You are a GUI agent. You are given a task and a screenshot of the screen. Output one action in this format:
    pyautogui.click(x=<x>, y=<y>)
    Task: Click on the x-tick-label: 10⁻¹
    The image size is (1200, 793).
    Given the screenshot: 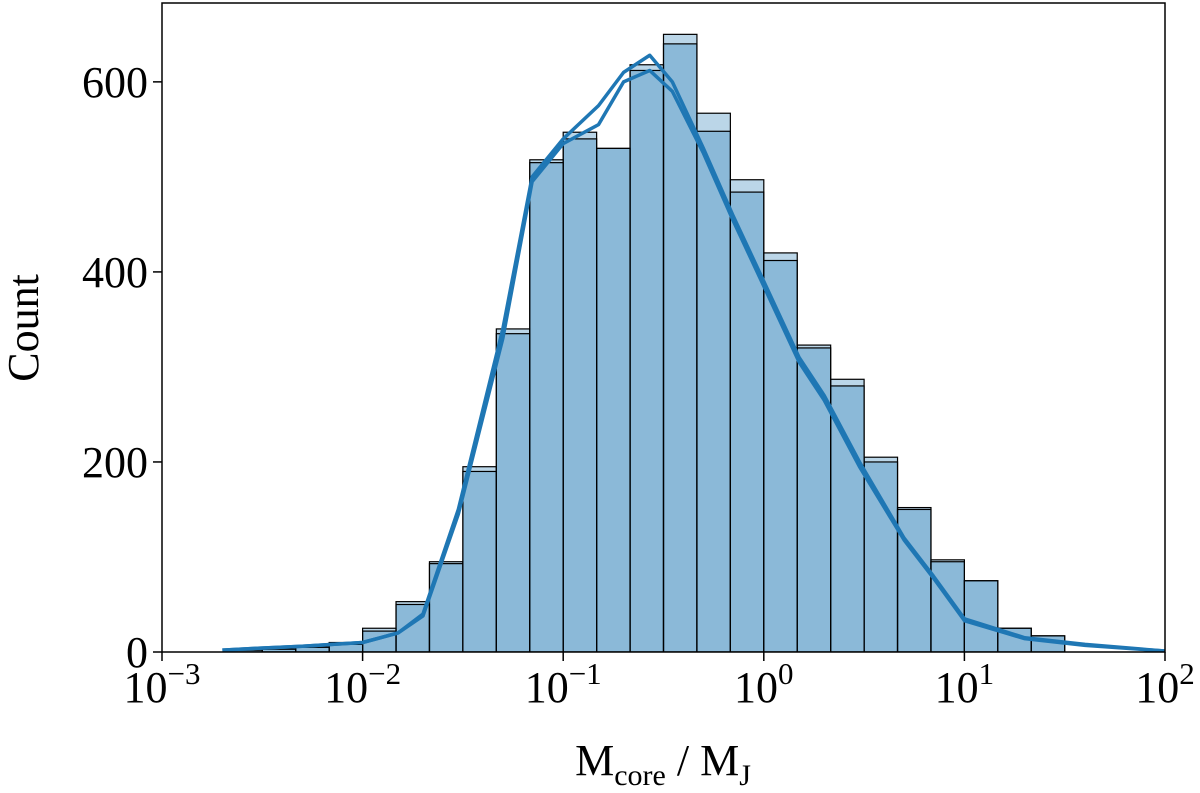 What is the action you would take?
    pyautogui.click(x=563, y=684)
    